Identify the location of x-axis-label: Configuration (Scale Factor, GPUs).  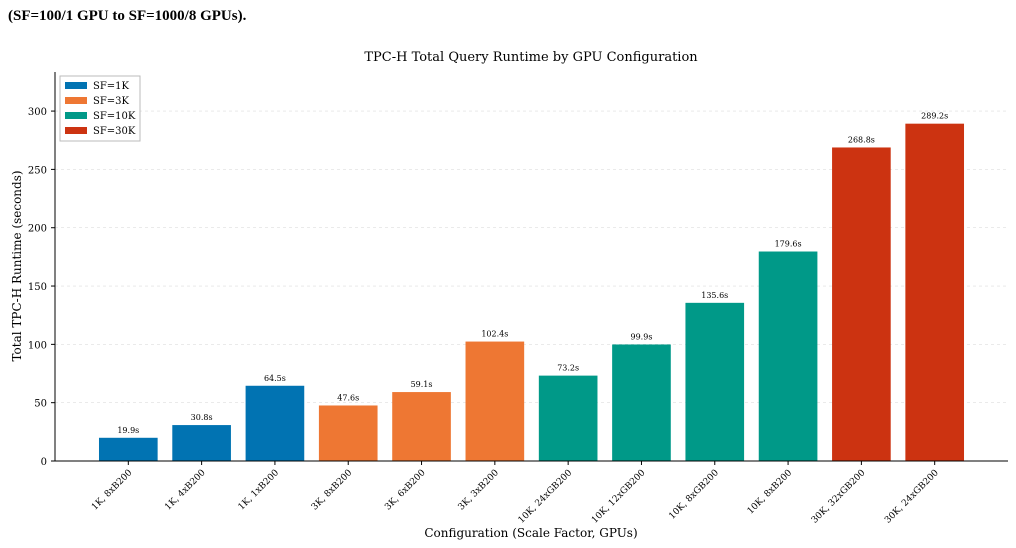
(530, 533).